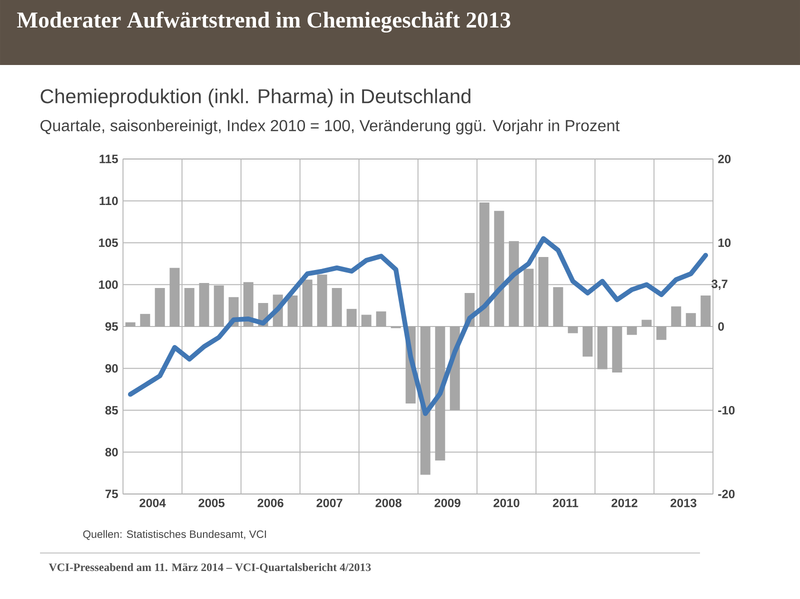 The image size is (800, 599). I want to click on y2-tick-label: 0, so click(721, 326).